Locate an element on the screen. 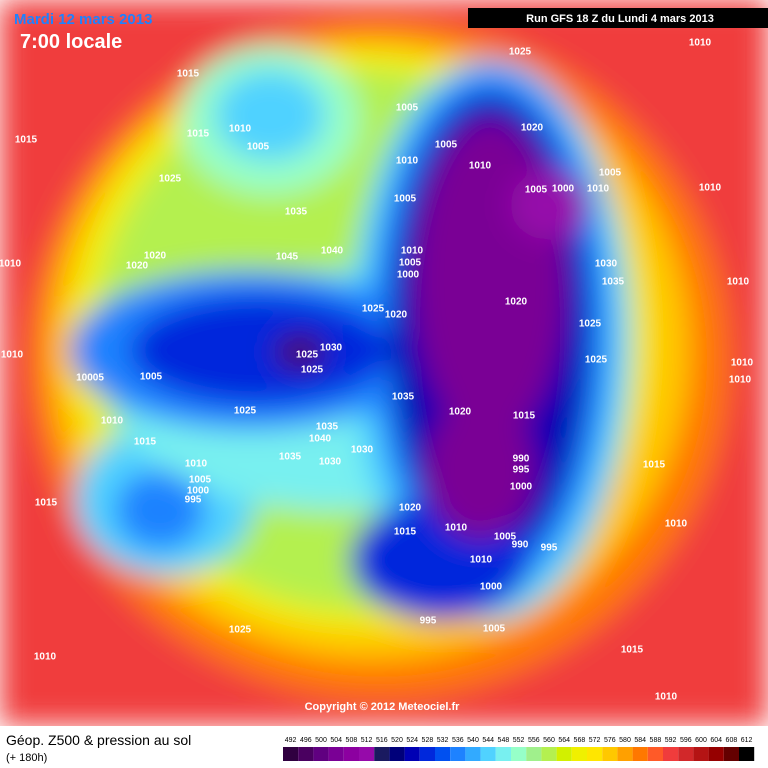 The image size is (768, 768). isobar-label: 990 is located at coordinates (520, 545).